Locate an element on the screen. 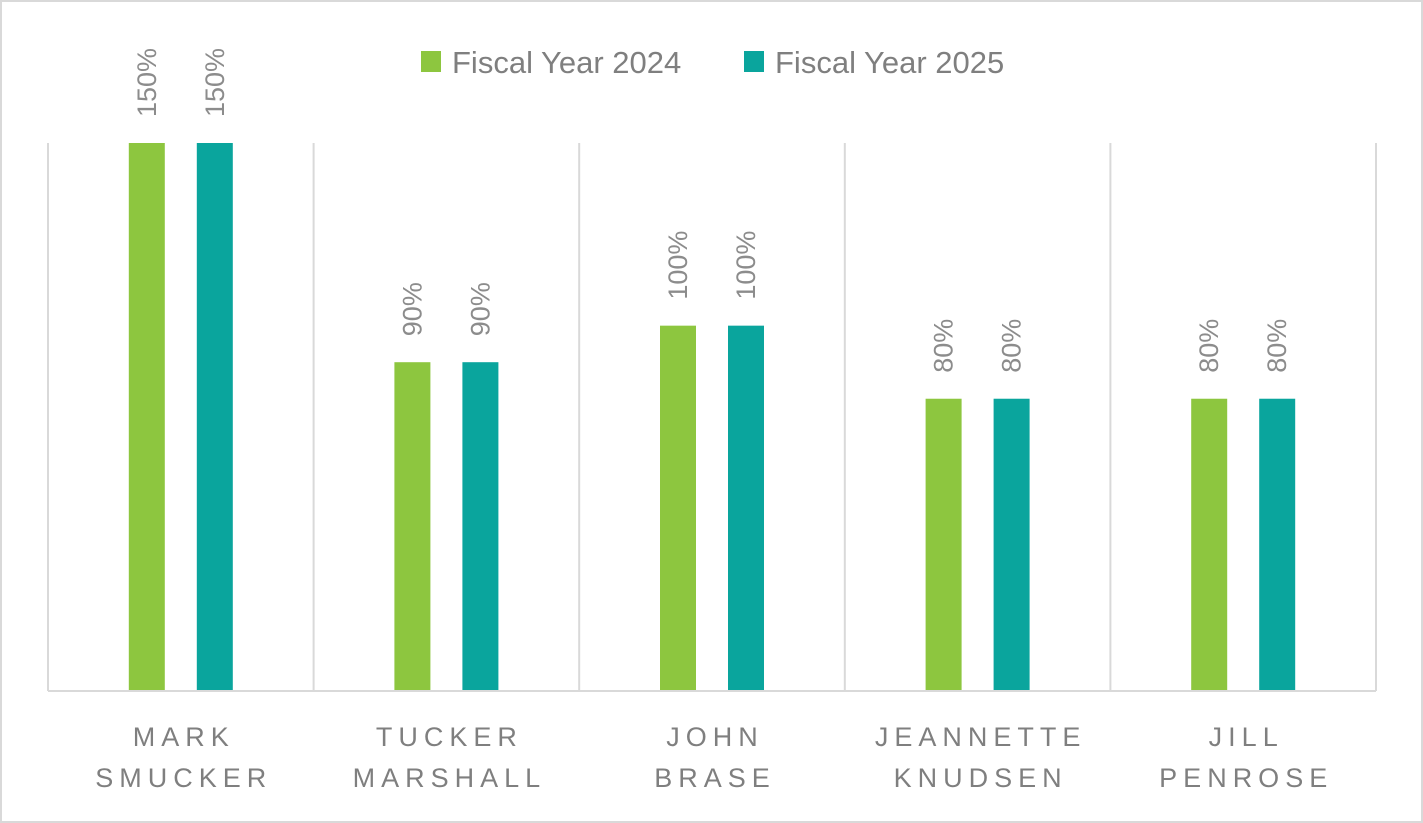  legend: Fiscal Year 2024 Fiscal Year 2025 is located at coordinates (712, 62).